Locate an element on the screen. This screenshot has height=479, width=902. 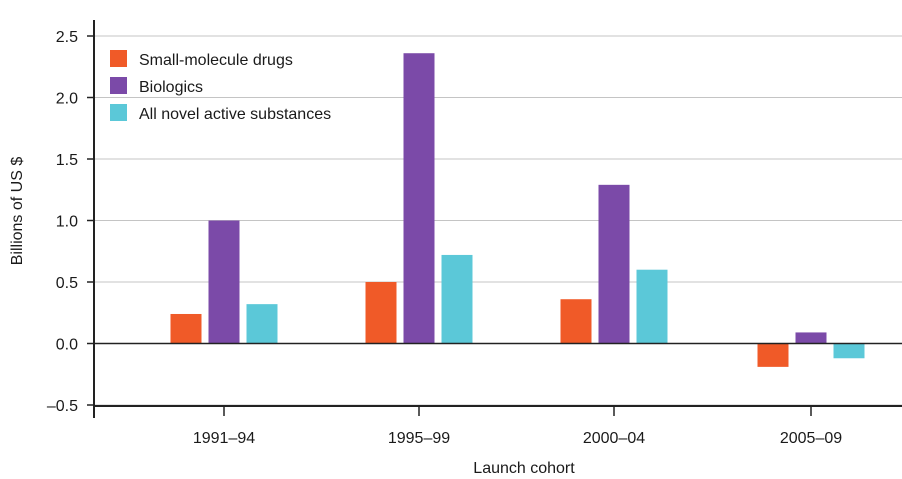
x-tick-label: 2005–09 is located at coordinates (811, 438).